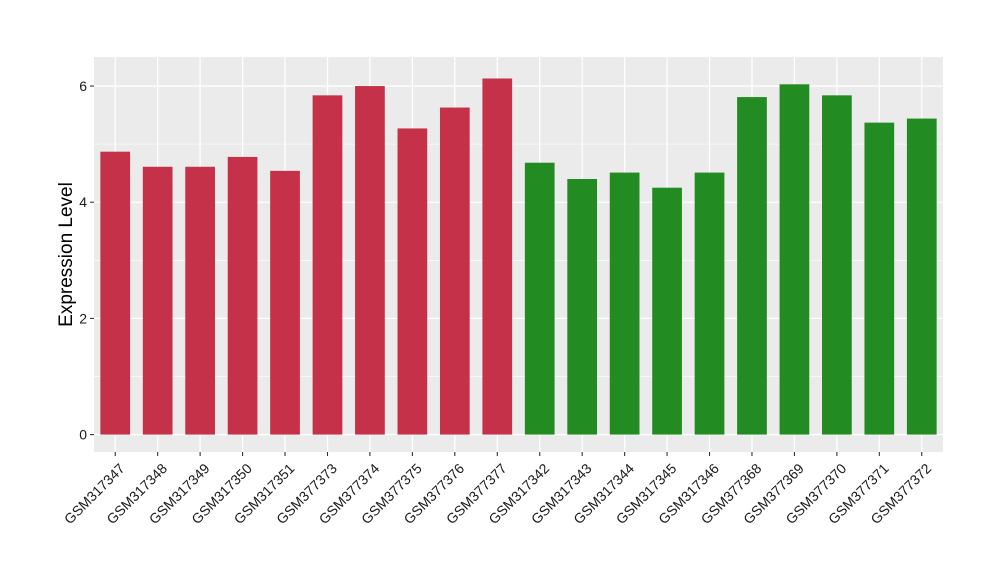  What do you see at coordinates (200, 300) in the screenshot?
I see `bar-gsm317349` at bounding box center [200, 300].